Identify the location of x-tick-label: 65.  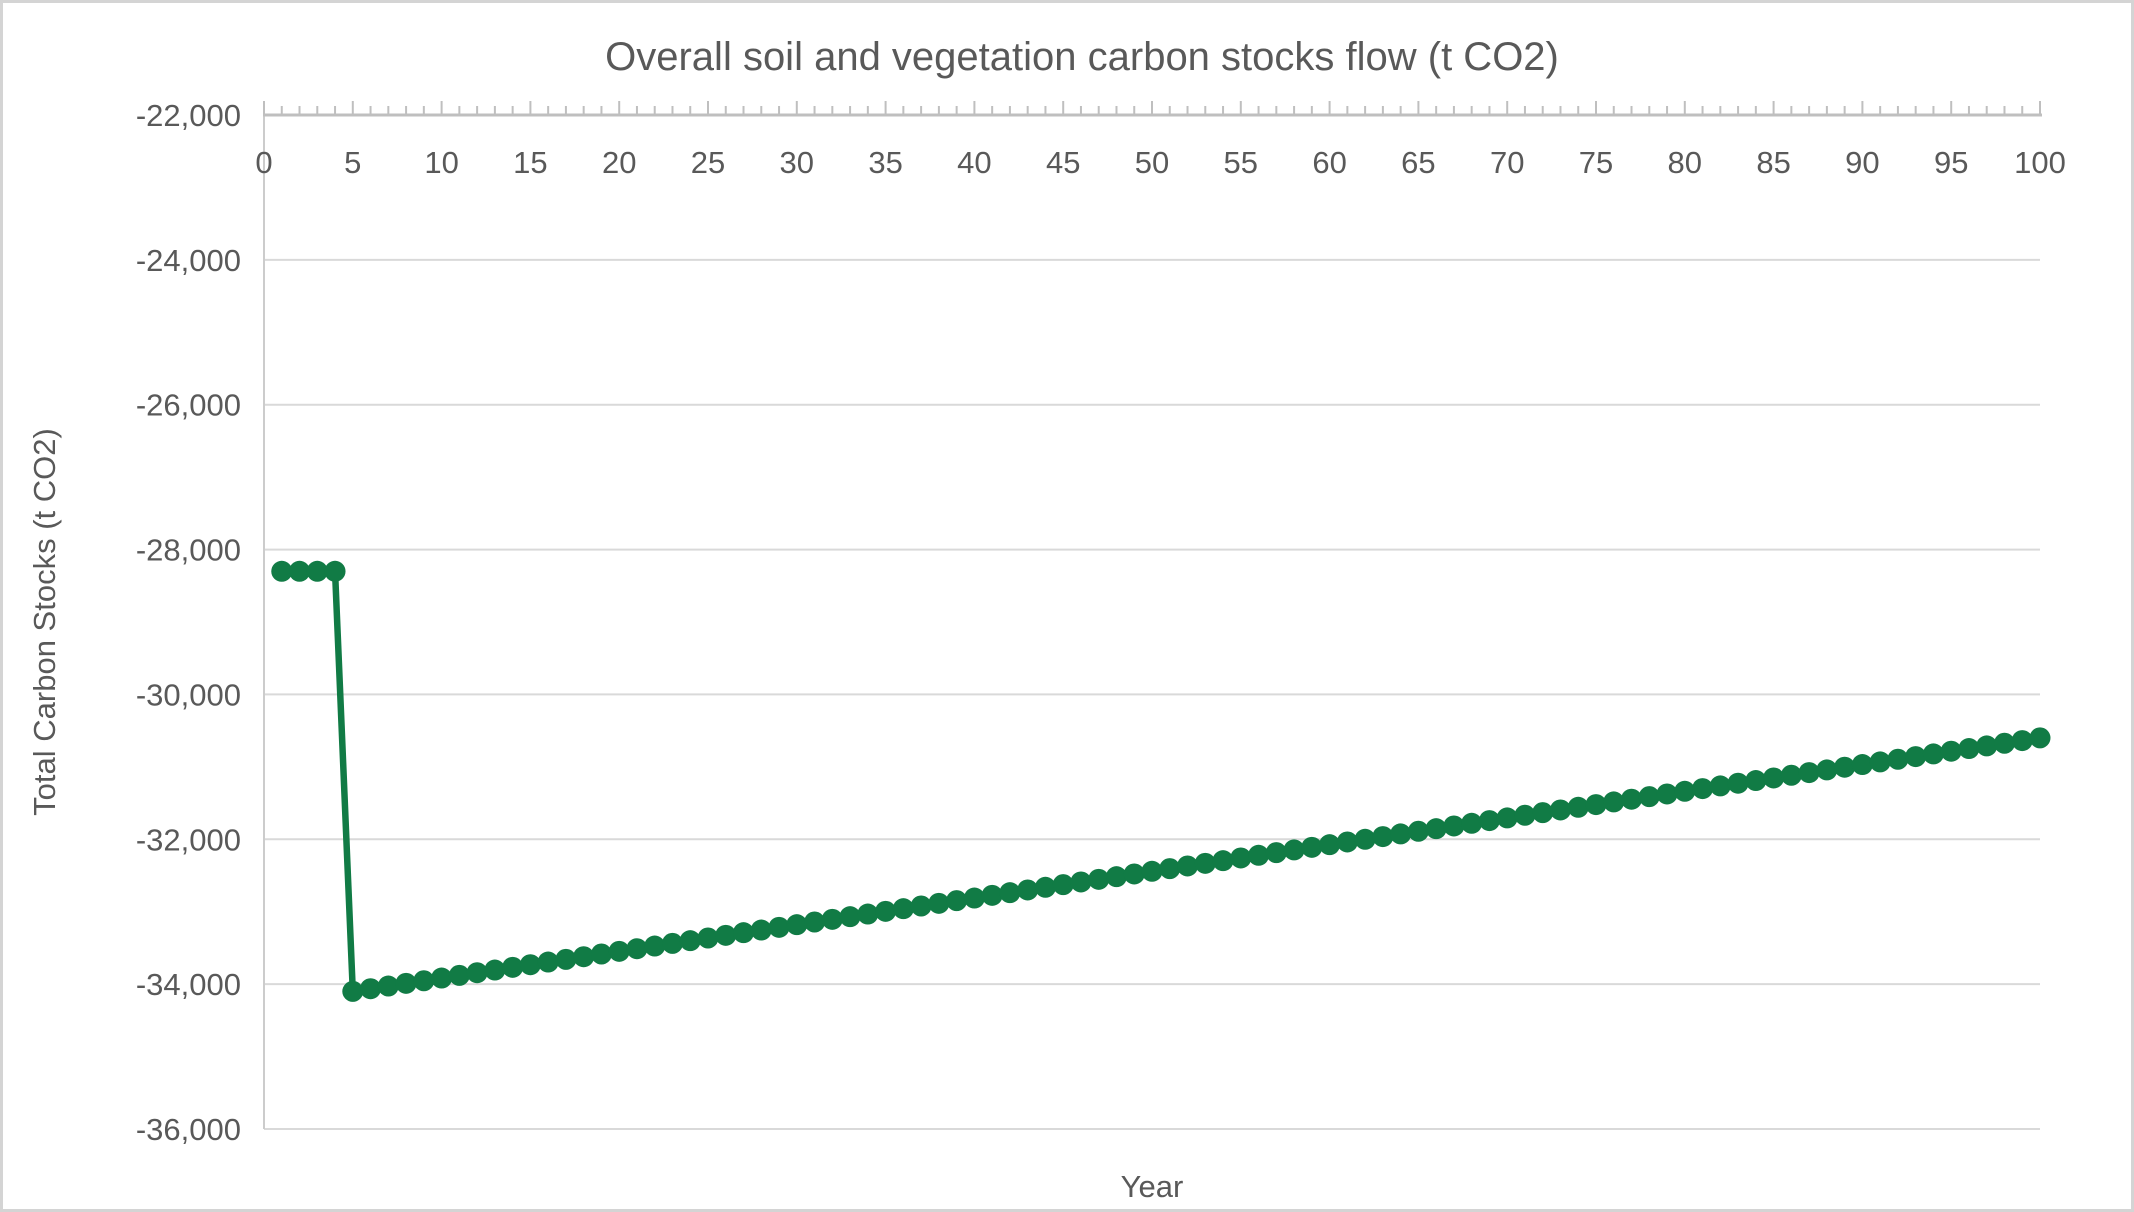
(1418, 162).